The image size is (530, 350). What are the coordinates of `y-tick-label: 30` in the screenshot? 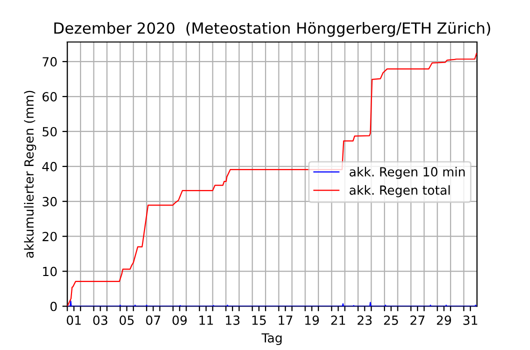 It's located at (49, 201).